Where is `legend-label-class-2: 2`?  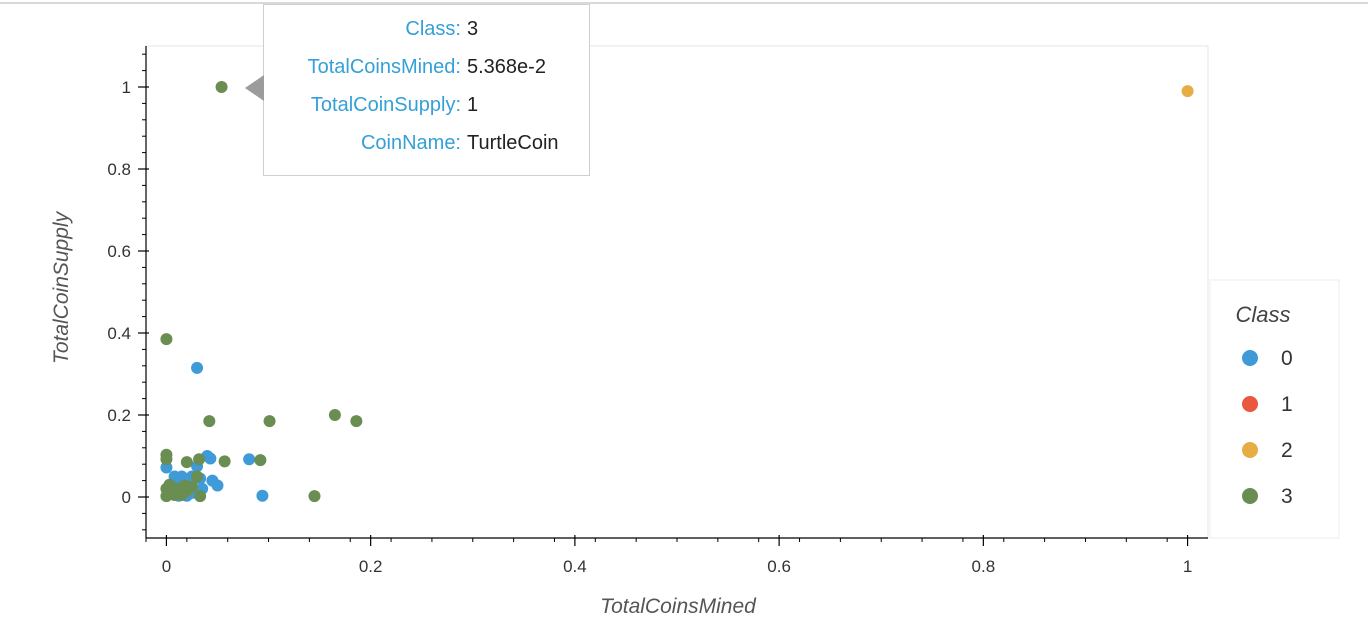
legend-label-class-2: 2 is located at coordinates (1287, 450).